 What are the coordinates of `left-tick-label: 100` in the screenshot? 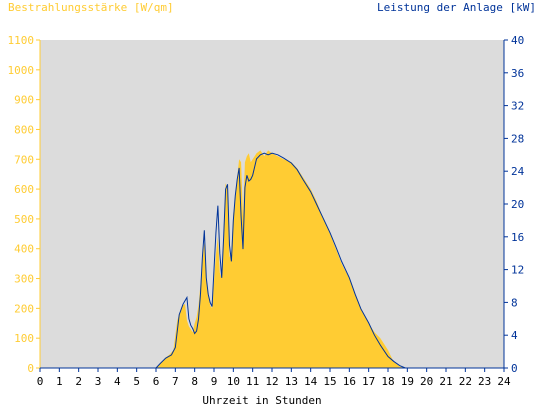 It's located at (24, 338).